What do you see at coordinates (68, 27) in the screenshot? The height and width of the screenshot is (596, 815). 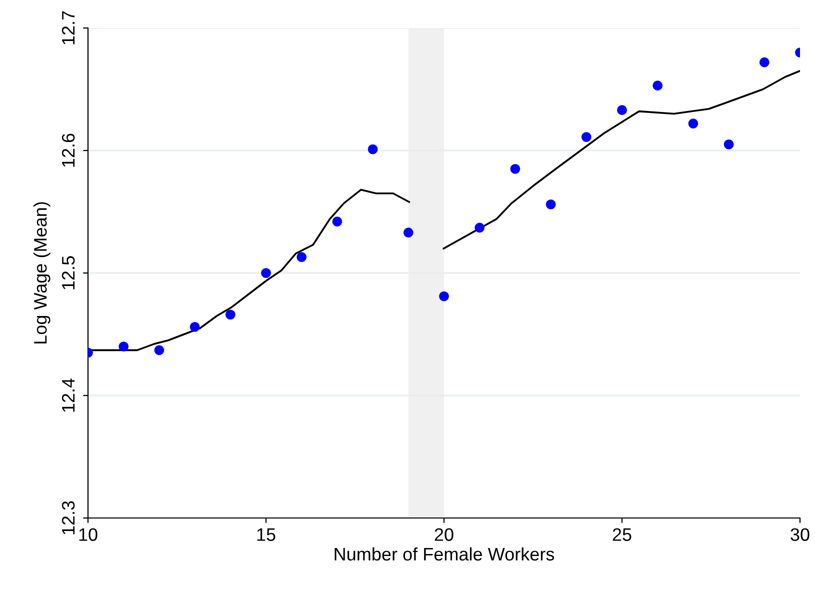 I see `y-tick-label: 12.7` at bounding box center [68, 27].